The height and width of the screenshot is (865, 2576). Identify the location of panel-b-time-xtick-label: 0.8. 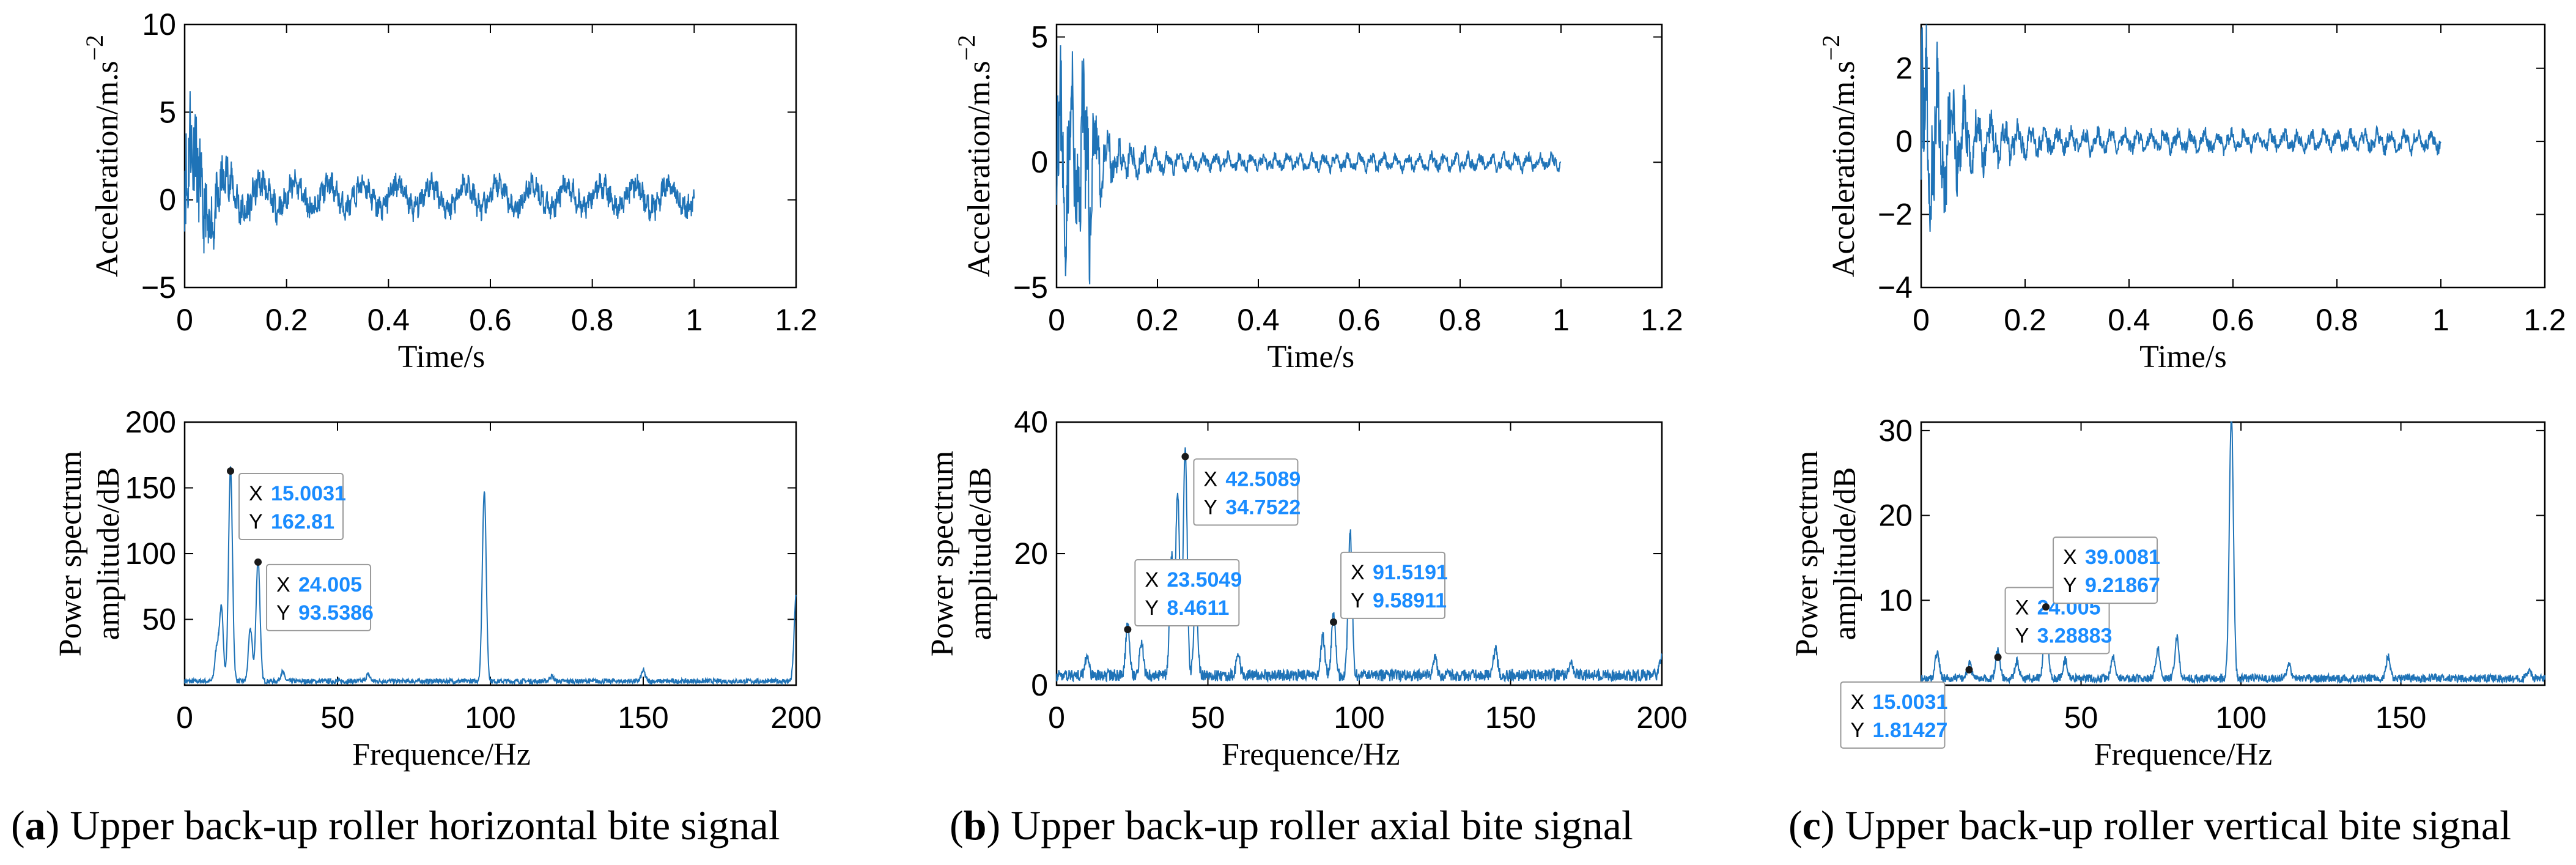
(1461, 320).